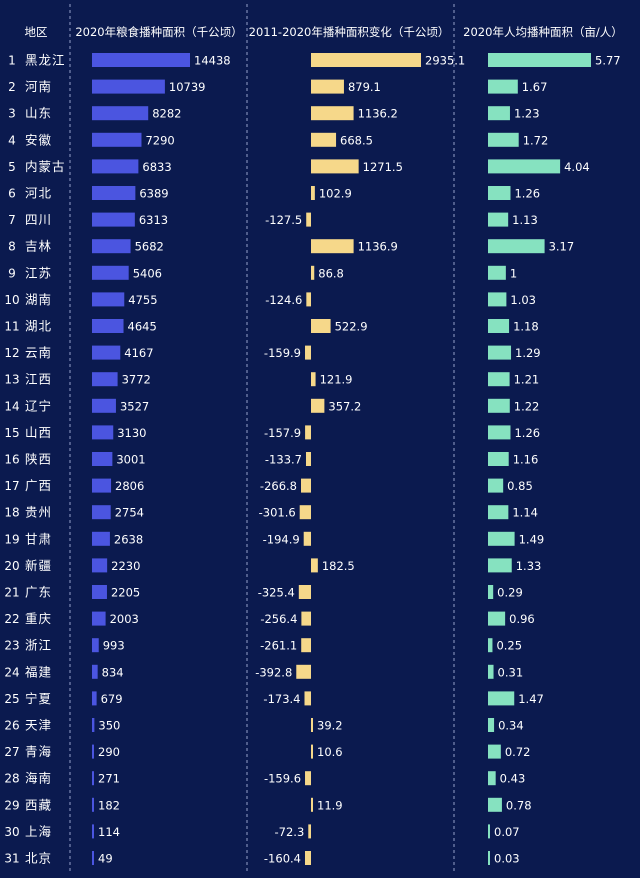 The image size is (640, 878). I want to click on area-value-label: 182, so click(109, 805).